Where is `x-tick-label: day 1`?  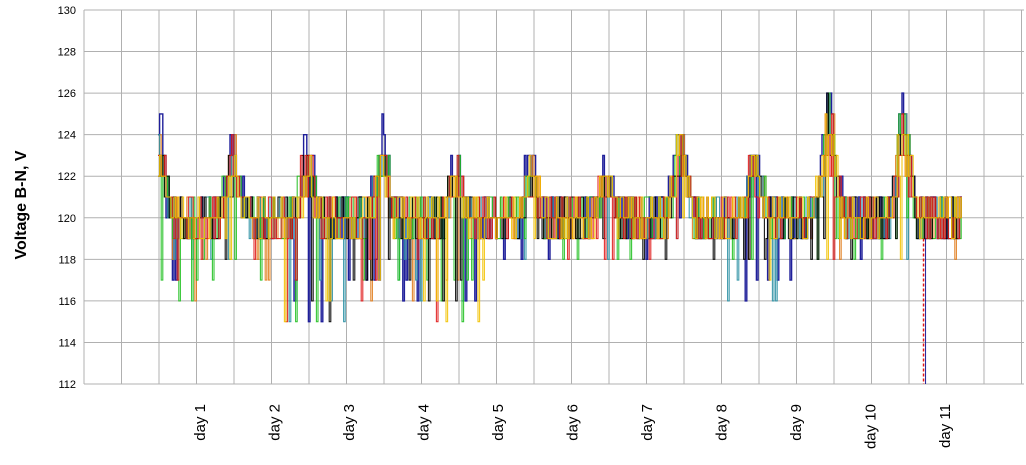
x-tick-label: day 1 is located at coordinates (200, 422).